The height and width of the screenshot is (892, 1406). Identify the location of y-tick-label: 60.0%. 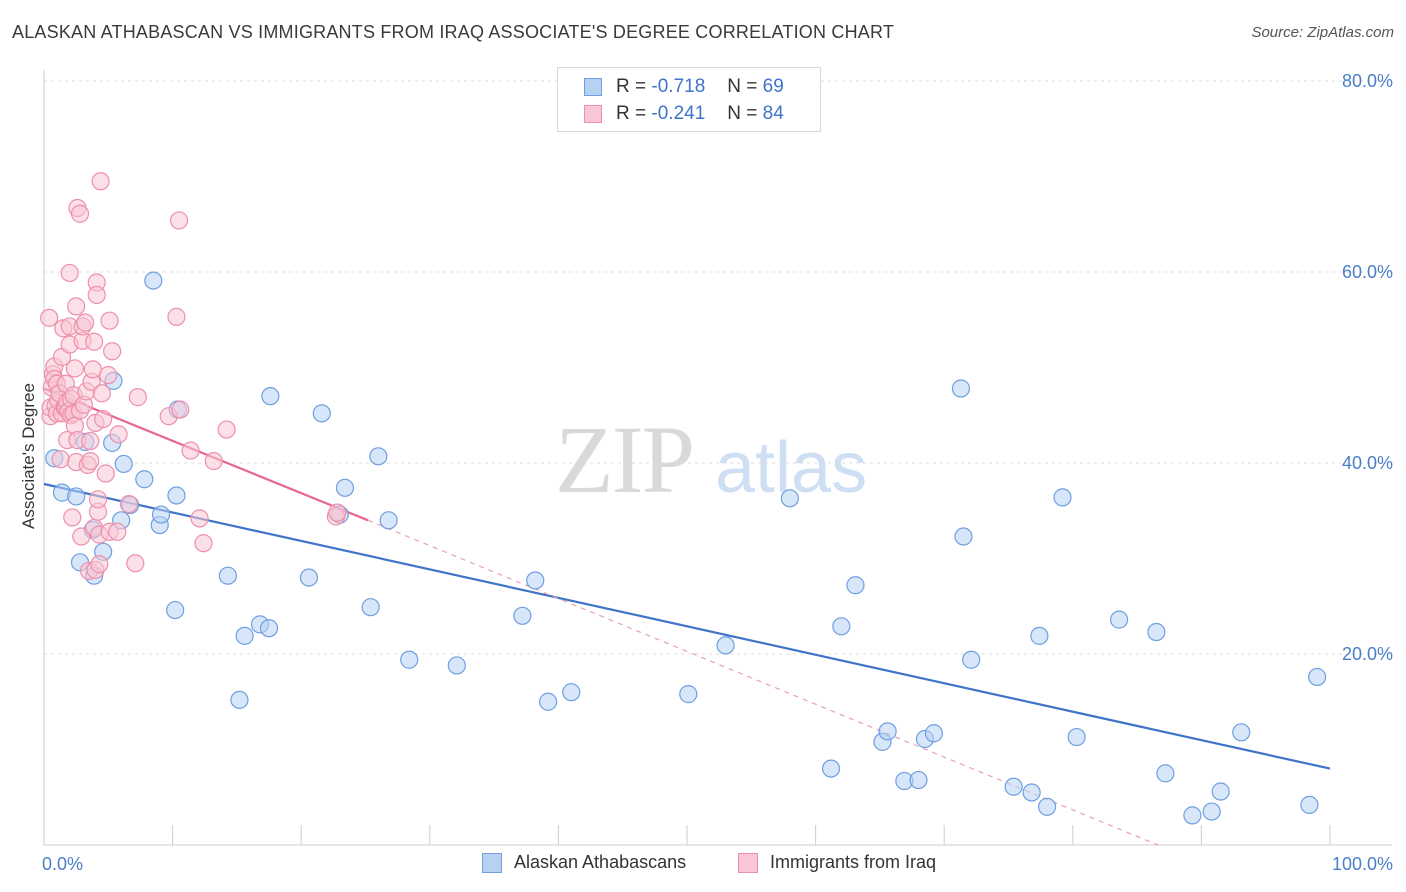
(1367, 272).